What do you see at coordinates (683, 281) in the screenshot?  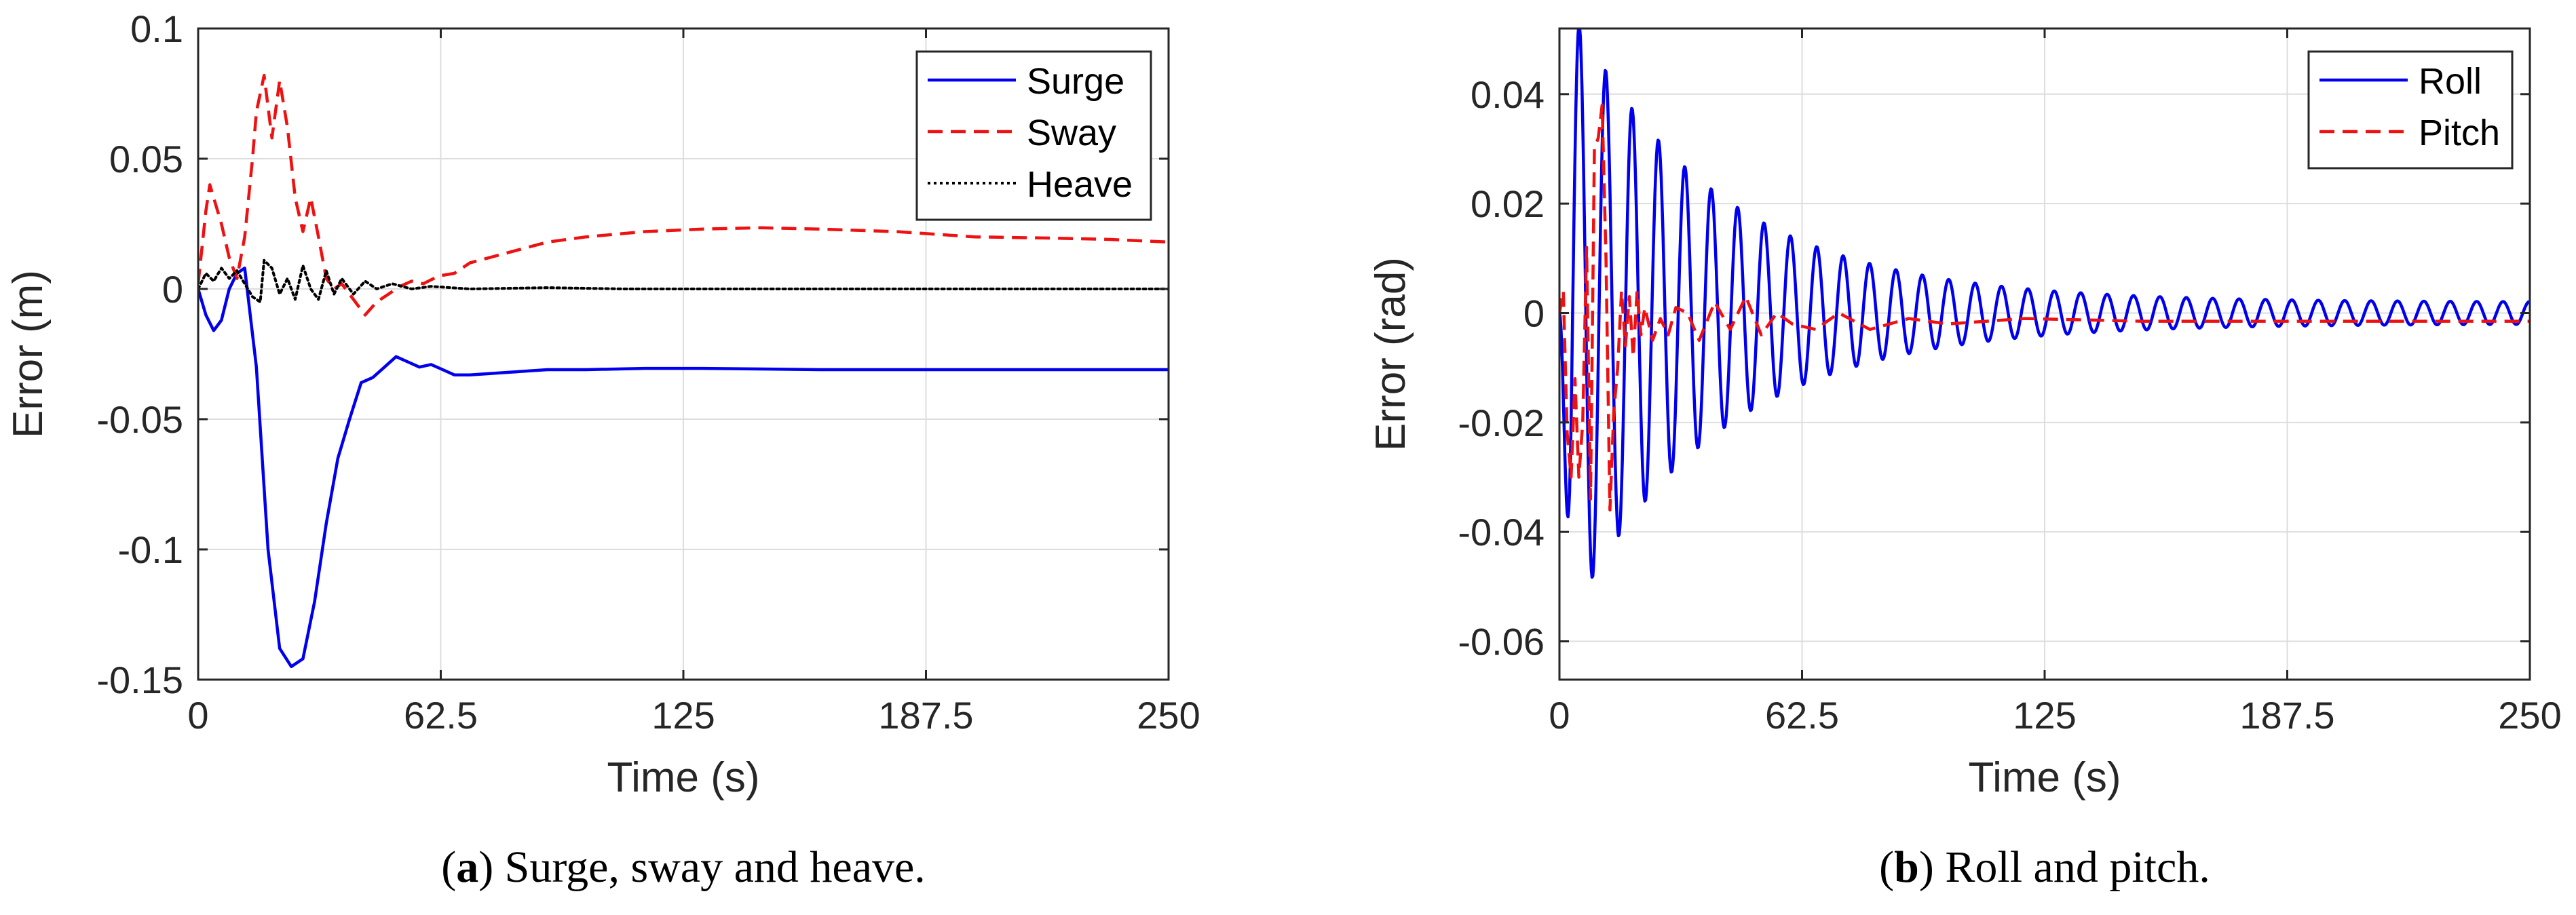 I see `series-line-heave` at bounding box center [683, 281].